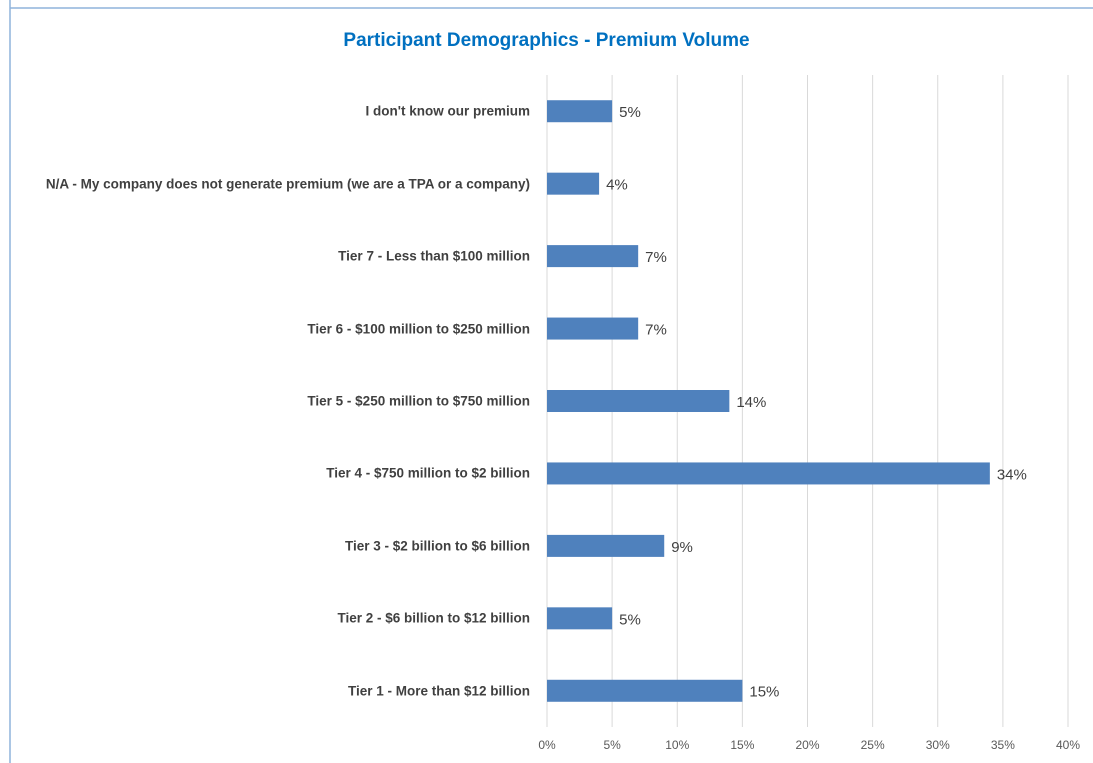  What do you see at coordinates (612, 745) in the screenshot?
I see `x-tick-label: 5%` at bounding box center [612, 745].